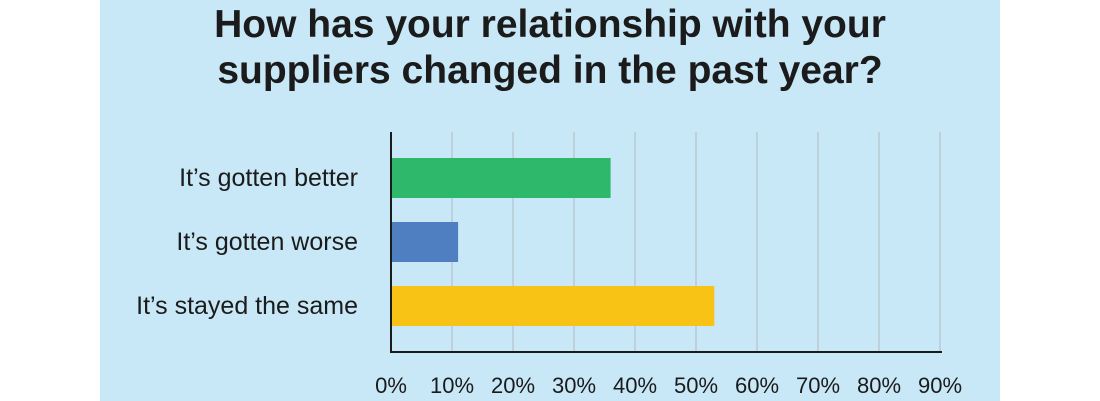  Describe the element at coordinates (550, 70) in the screenshot. I see `title-line-2: suppliers changed in the past year?` at that location.